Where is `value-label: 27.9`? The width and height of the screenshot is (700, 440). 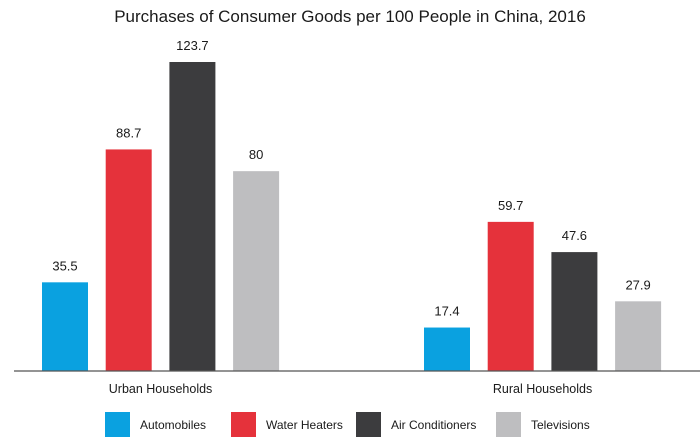 value-label: 27.9 is located at coordinates (637, 284).